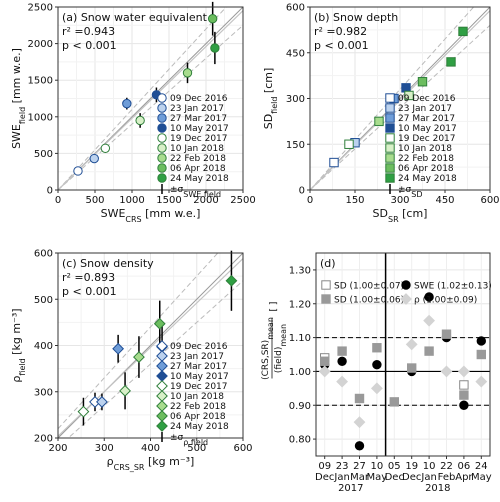 The height and width of the screenshot is (502, 500). Describe the element at coordinates (426, 119) in the screenshot. I see `legend-label: 27 Mar 2017` at that location.